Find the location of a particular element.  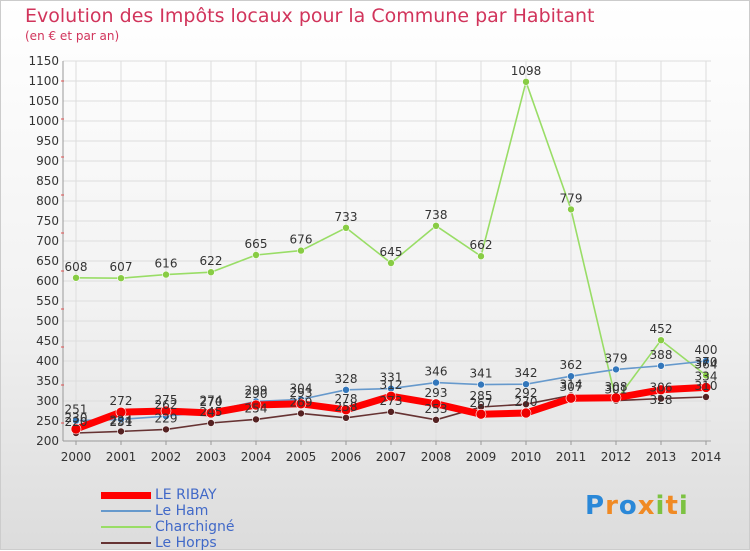

y-tick-label: 450 is located at coordinates (47, 341).